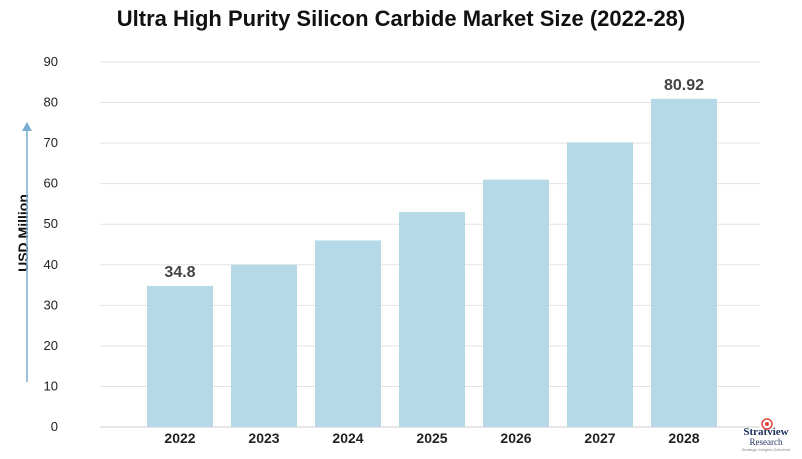 This screenshot has width=802, height=459. I want to click on x-tick-label: 2025, so click(431, 438).